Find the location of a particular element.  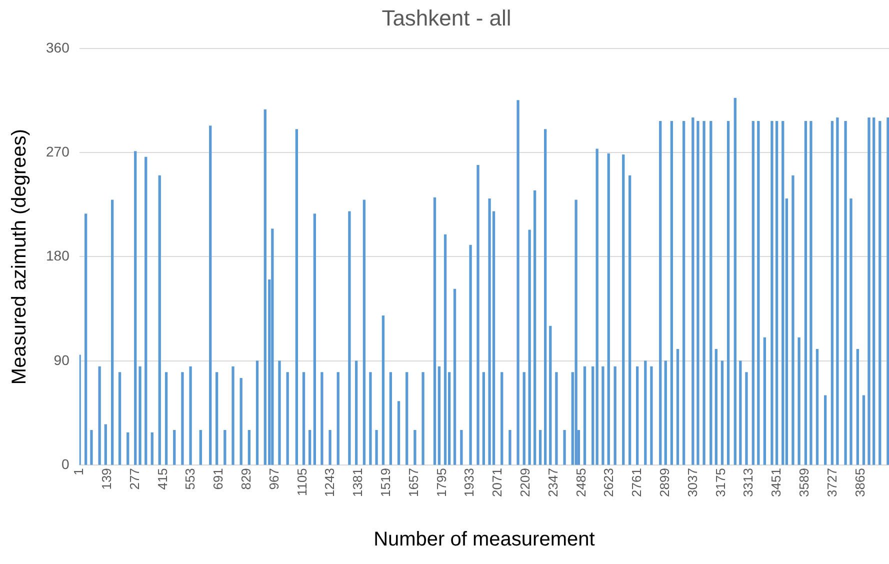

x-tick-label: 1105 is located at coordinates (302, 482).